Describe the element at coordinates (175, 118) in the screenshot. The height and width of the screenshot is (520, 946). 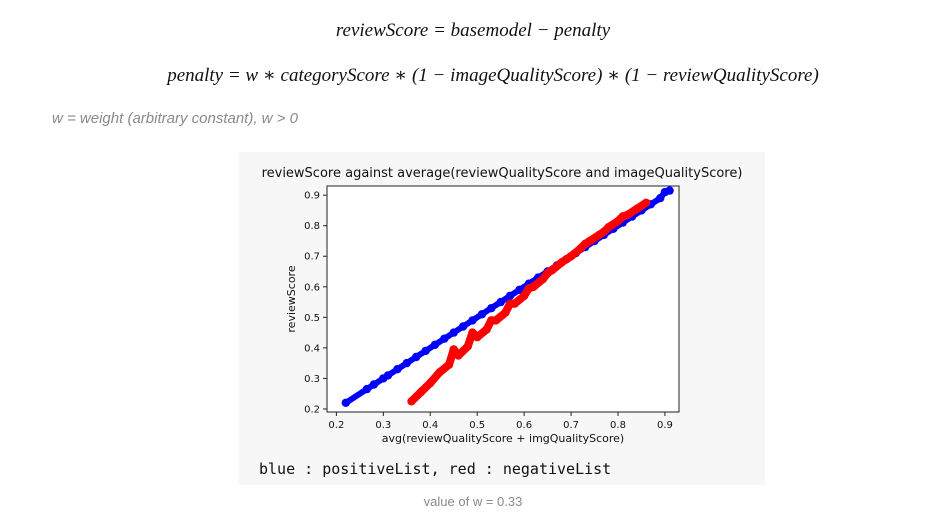
I see `weight-note: w = weight (arbitrary constant), w > 0` at that location.